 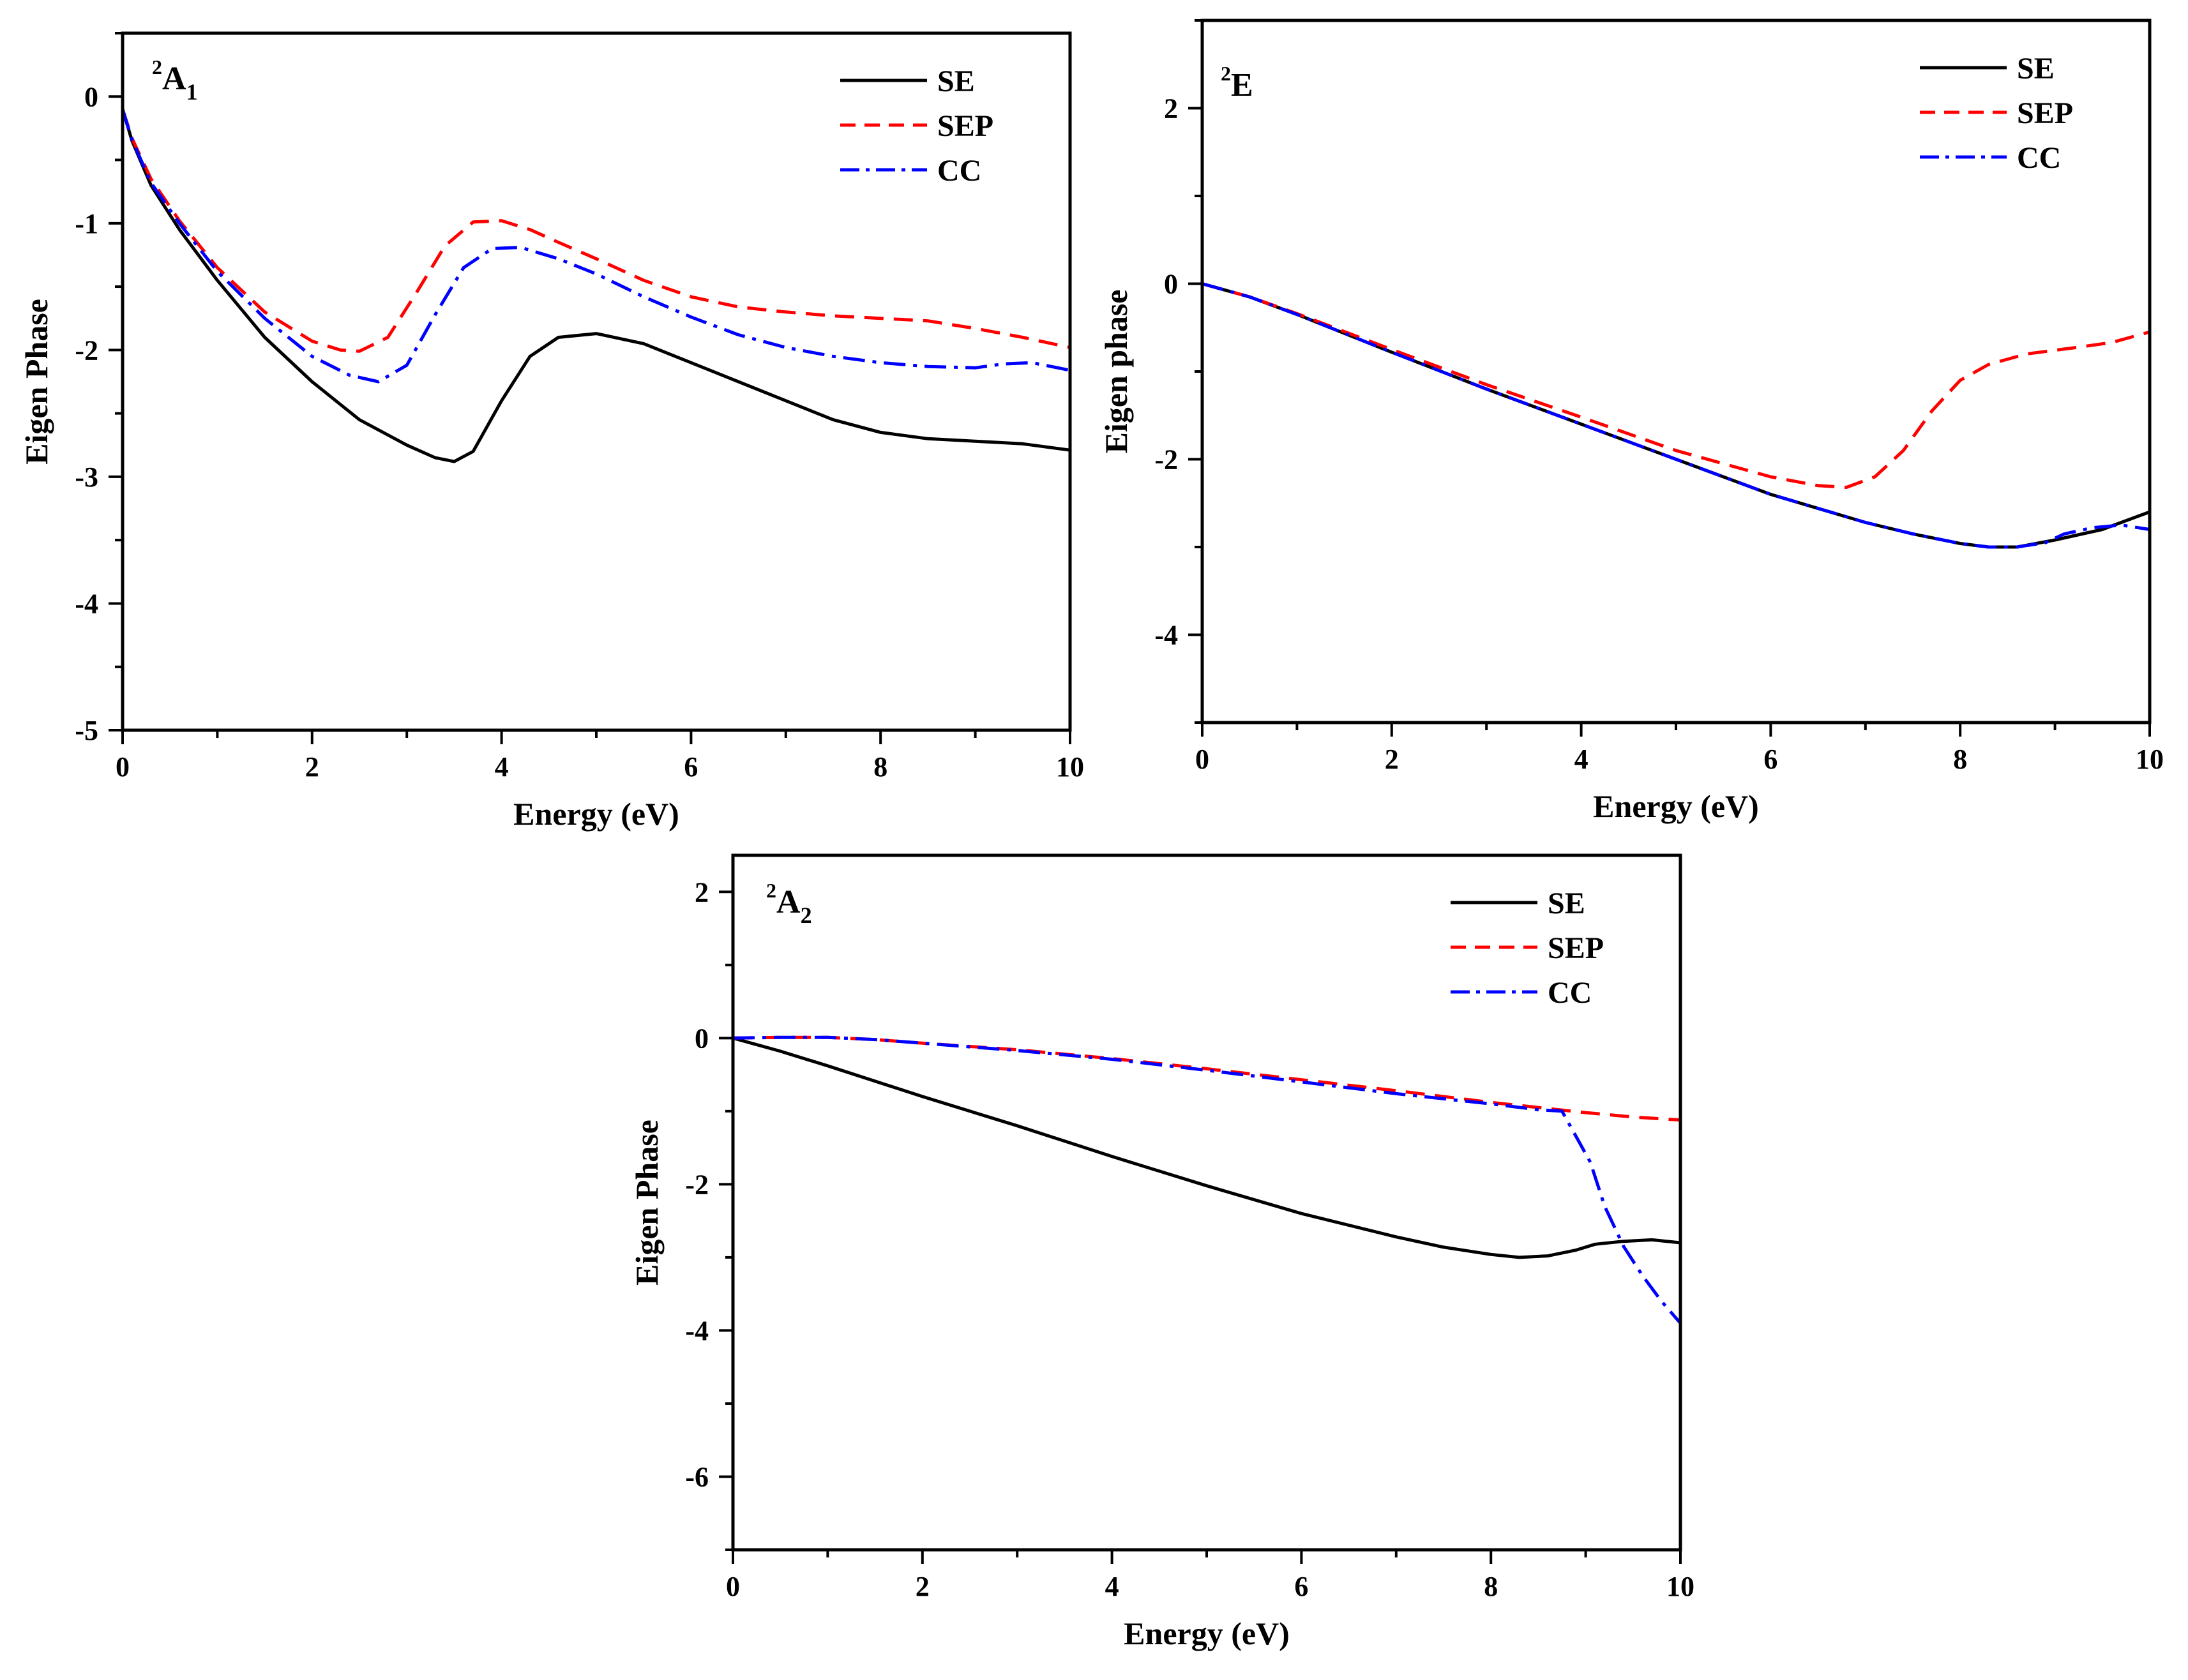 What do you see at coordinates (86, 731) in the screenshot?
I see `y-tick-label: -5` at bounding box center [86, 731].